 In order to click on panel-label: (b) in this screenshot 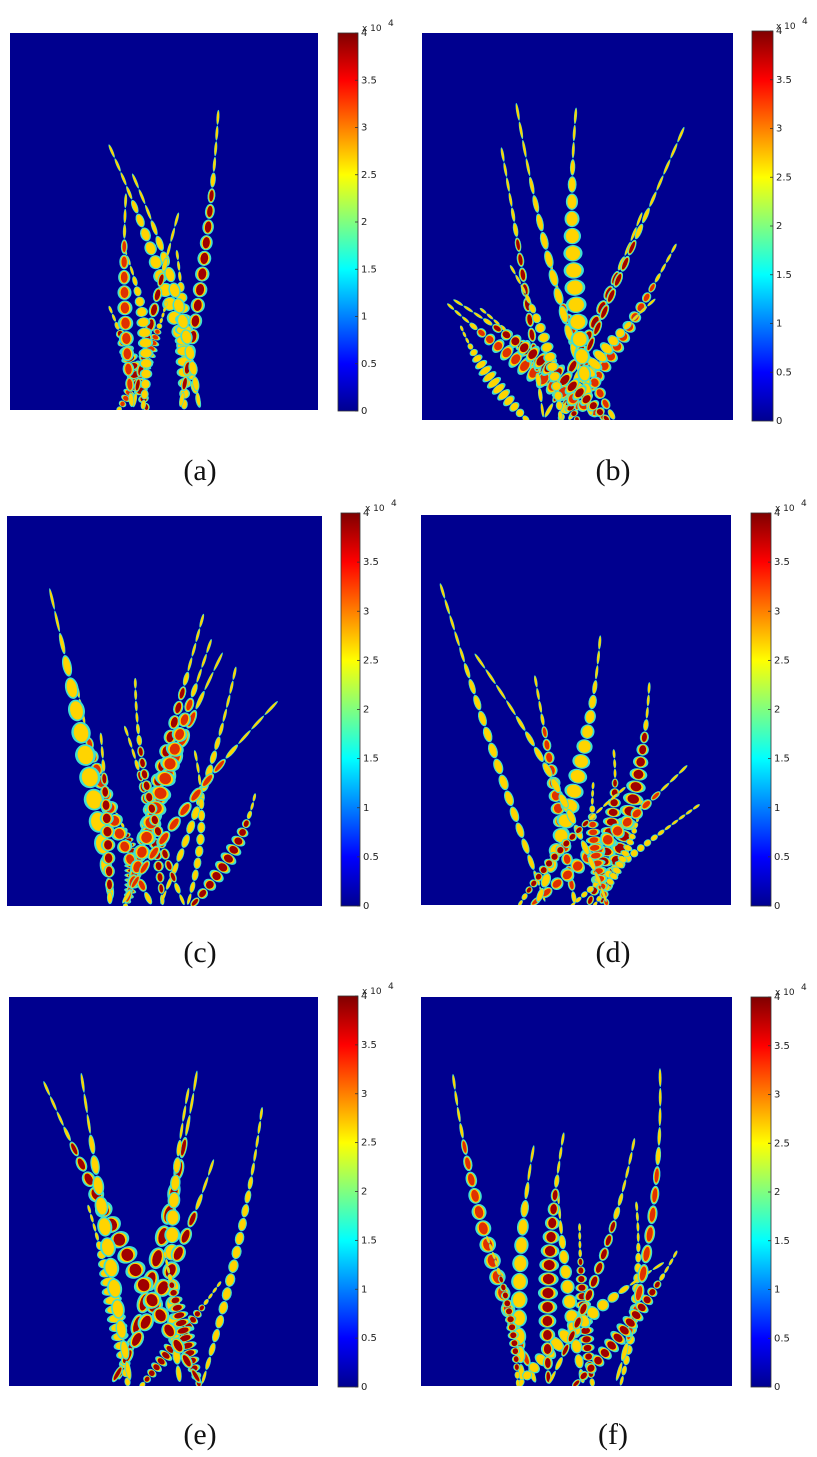, I will do `click(613, 470)`.